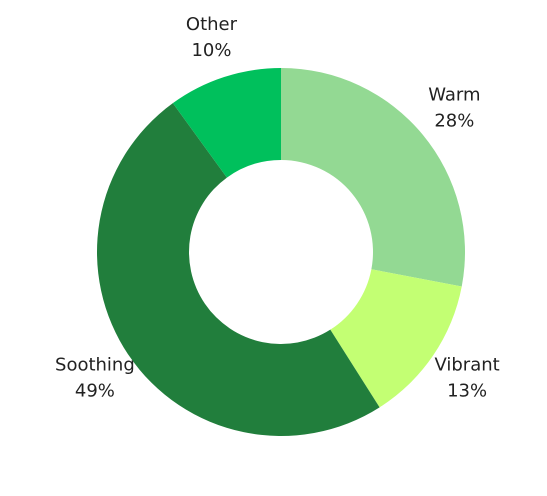  What do you see at coordinates (454, 121) in the screenshot?
I see `slice-value-label: 28%` at bounding box center [454, 121].